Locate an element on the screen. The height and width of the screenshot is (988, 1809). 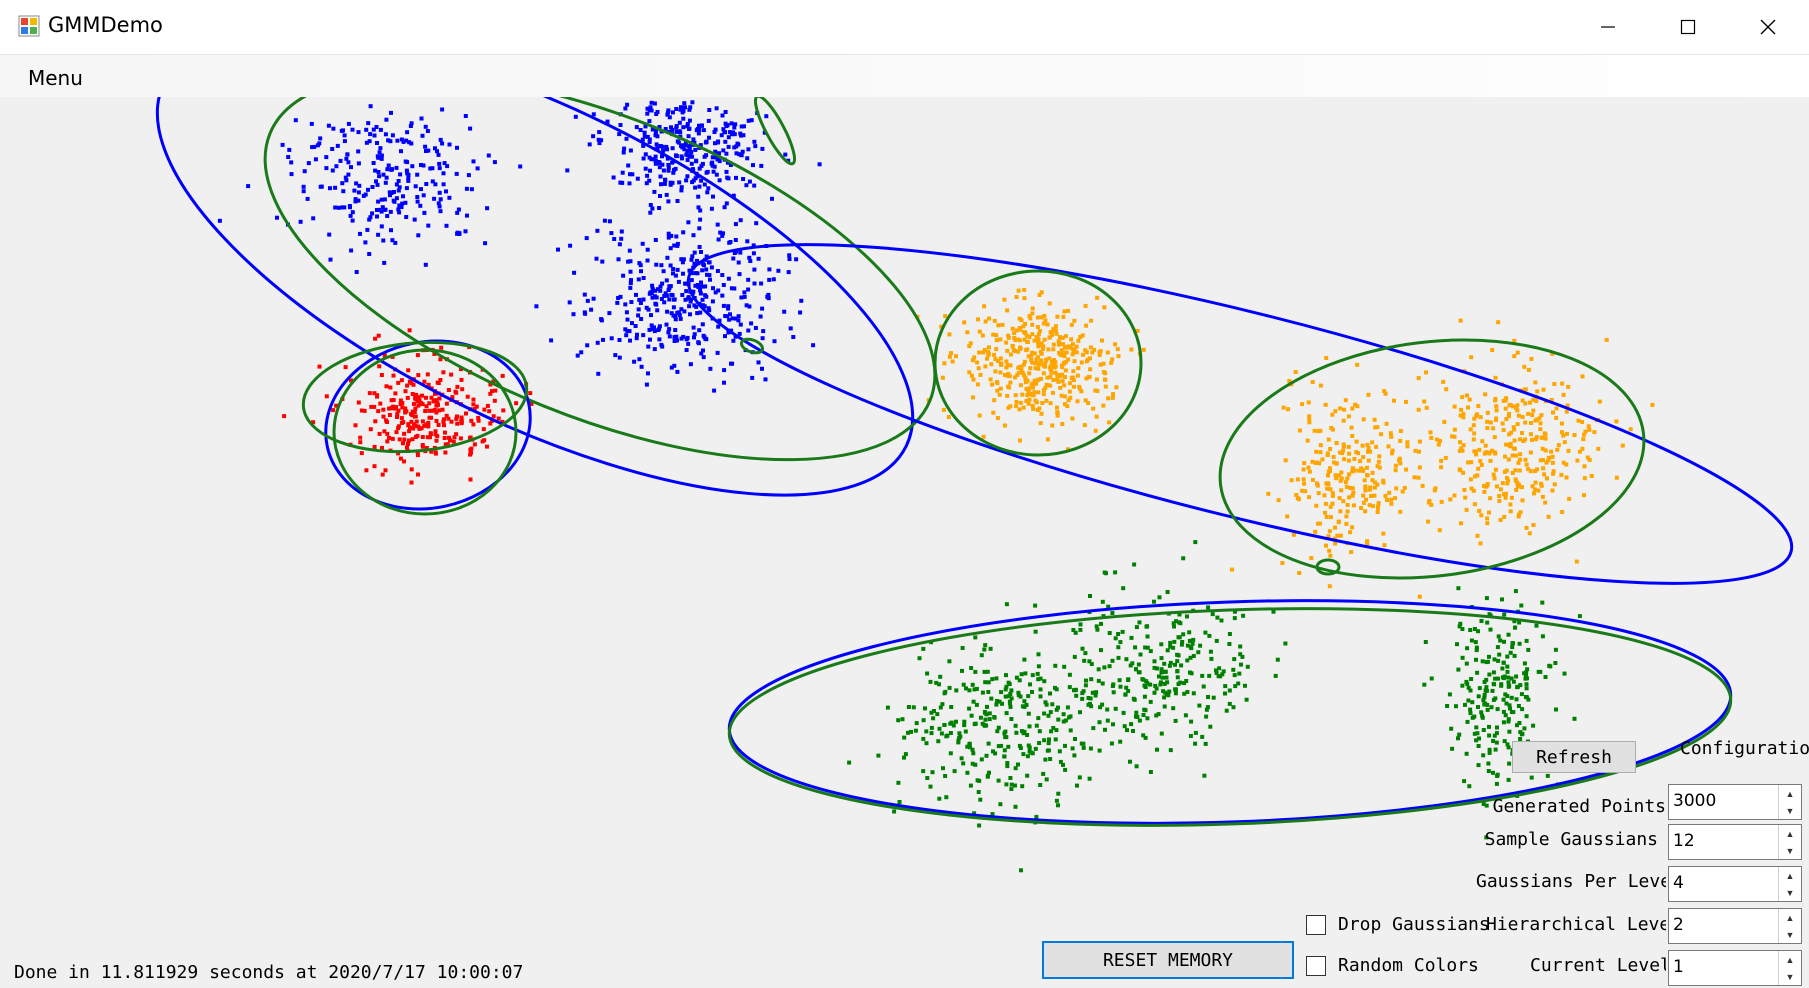
maximize-button is located at coordinates (1688, 27).